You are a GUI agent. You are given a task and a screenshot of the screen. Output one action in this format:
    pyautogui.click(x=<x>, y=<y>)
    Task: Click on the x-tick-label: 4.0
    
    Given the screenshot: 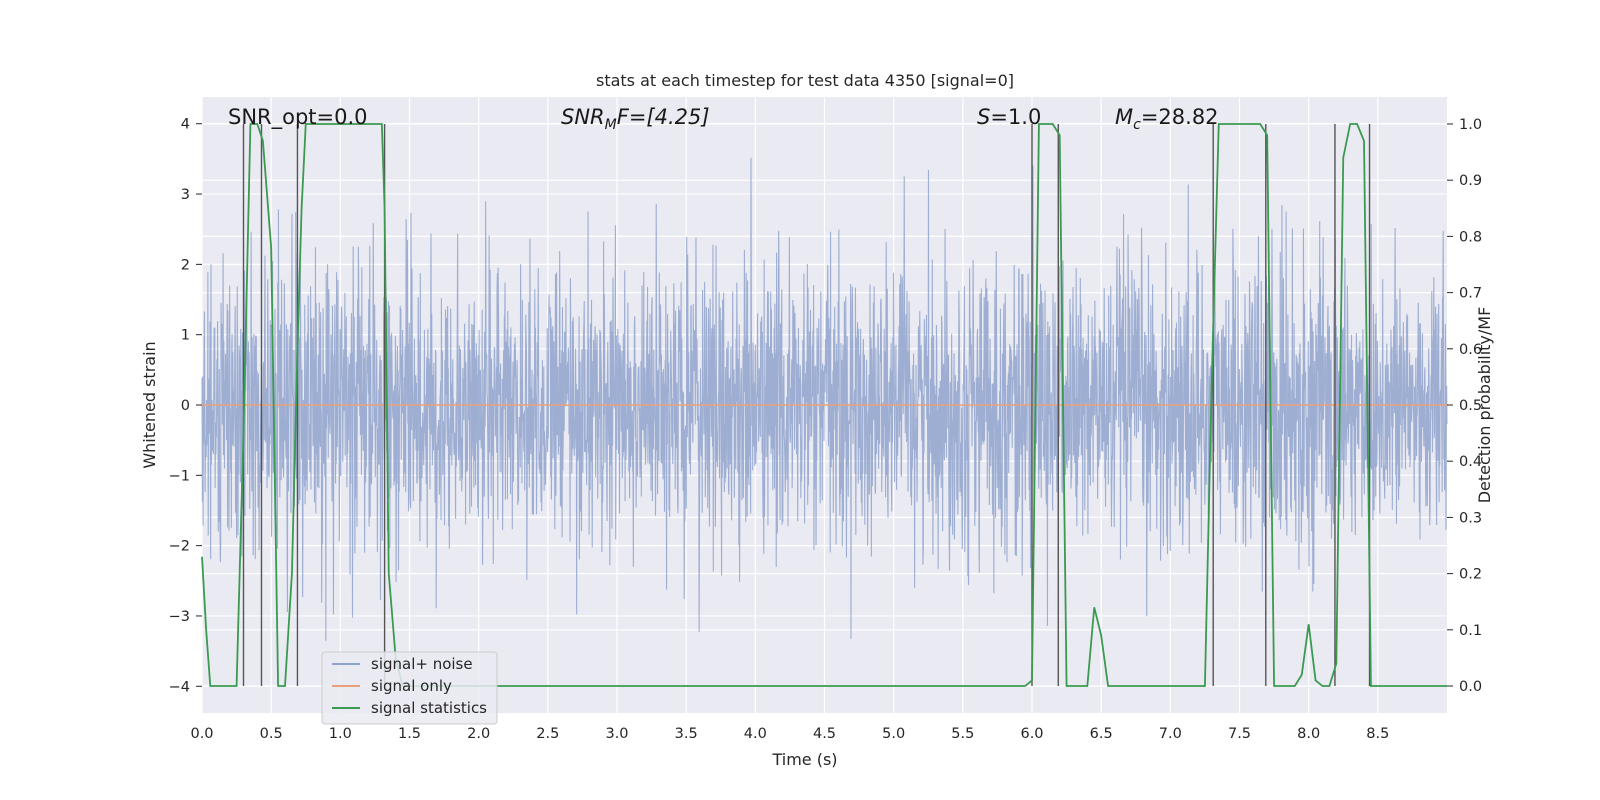 What is the action you would take?
    pyautogui.click(x=755, y=734)
    